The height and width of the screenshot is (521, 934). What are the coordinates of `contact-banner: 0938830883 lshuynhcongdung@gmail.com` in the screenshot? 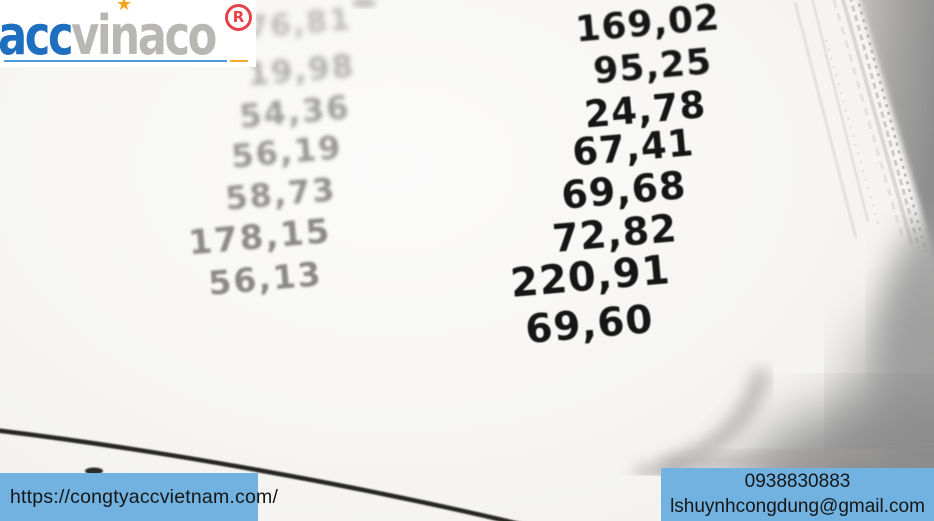 It's located at (797, 494).